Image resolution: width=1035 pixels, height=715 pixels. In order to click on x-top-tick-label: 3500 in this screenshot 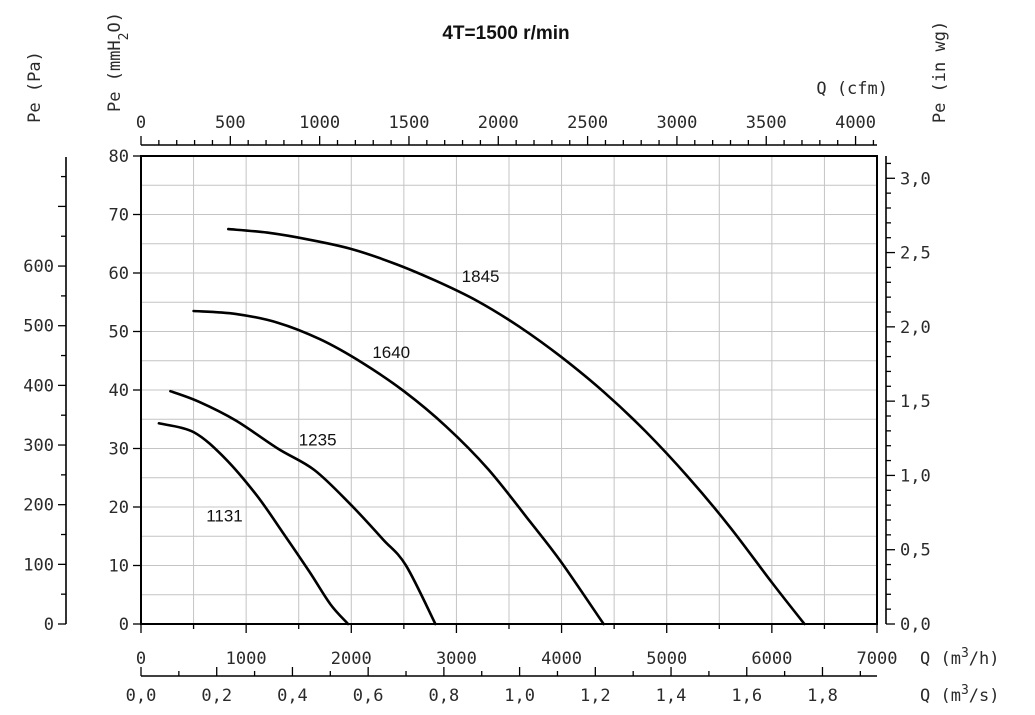, I will do `click(766, 123)`.